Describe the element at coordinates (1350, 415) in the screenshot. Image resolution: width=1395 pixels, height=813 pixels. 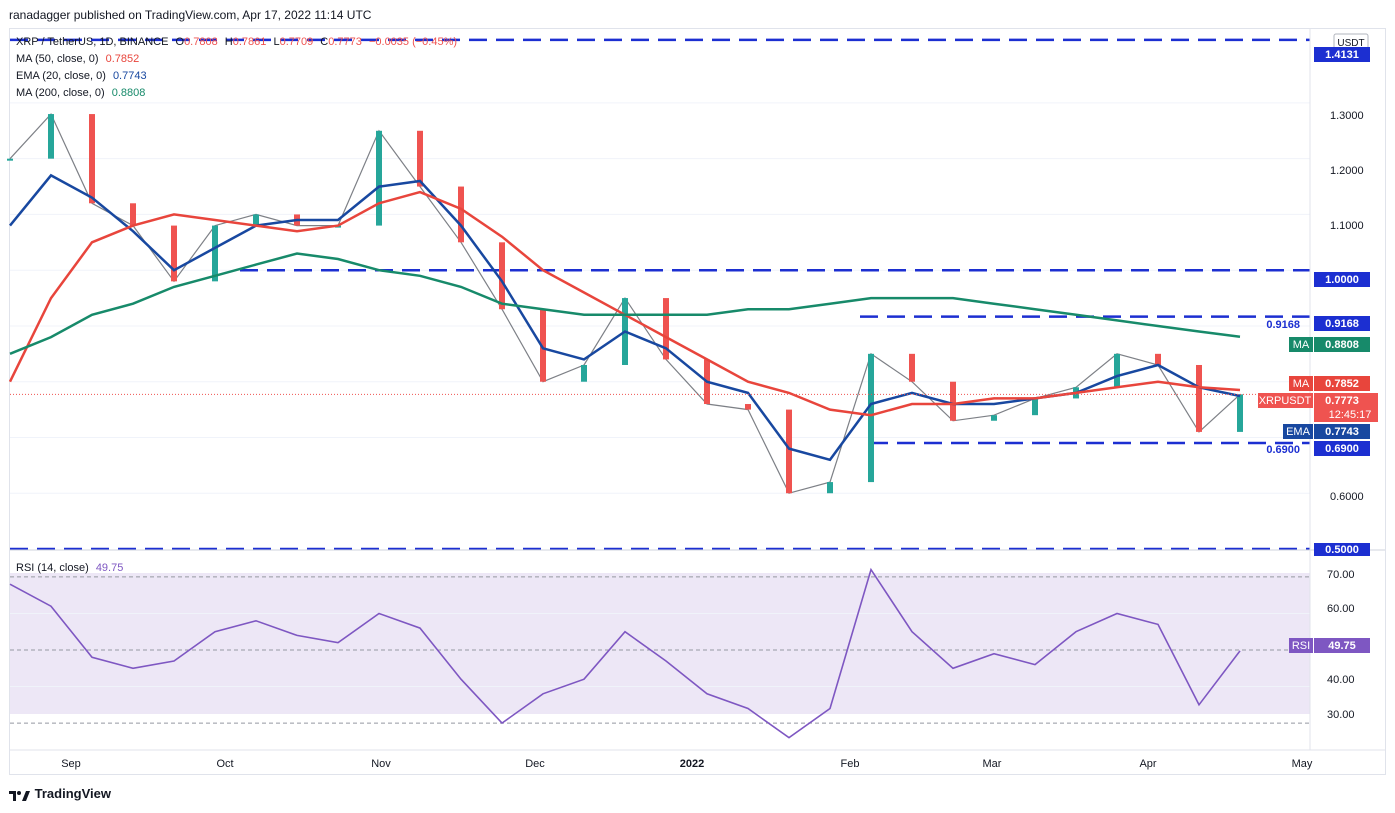
I see `symbol-badge-countdown: 12:45:17` at that location.